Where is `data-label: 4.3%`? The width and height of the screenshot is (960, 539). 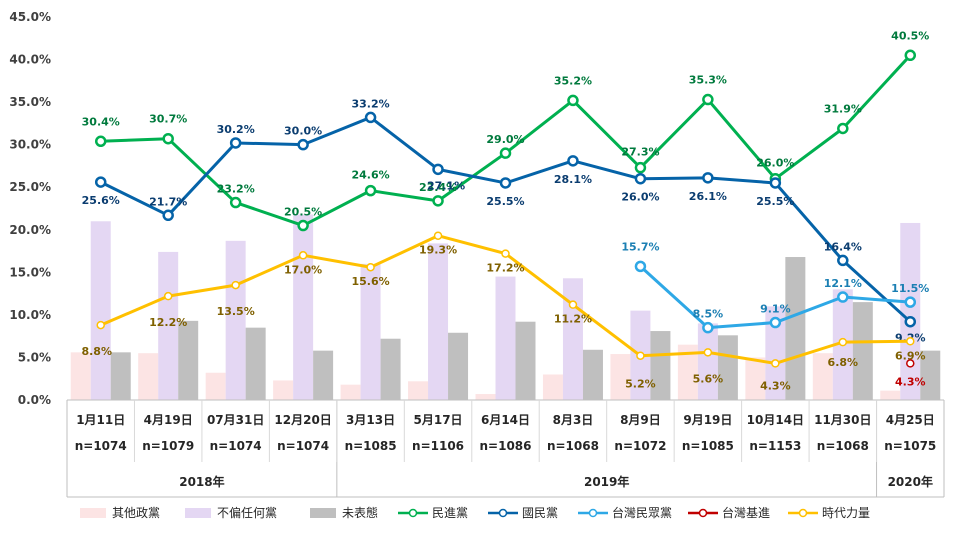
data-label: 4.3% is located at coordinates (910, 381).